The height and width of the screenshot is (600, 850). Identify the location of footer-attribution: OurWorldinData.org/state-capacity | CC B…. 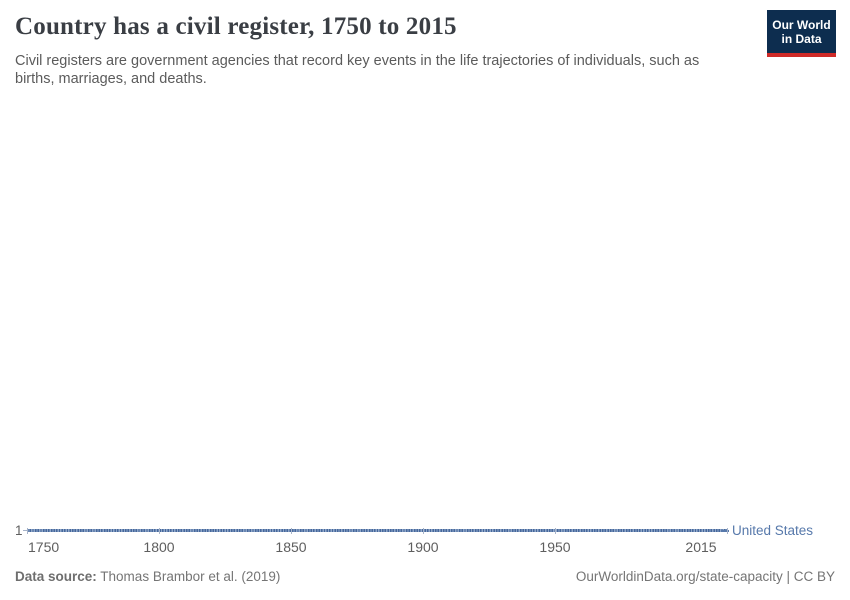
(705, 576).